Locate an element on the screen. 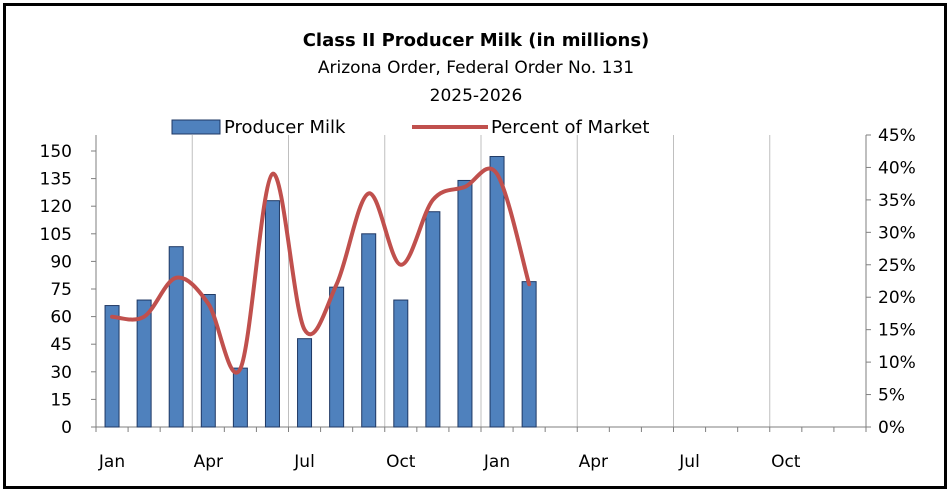 Image resolution: width=952 pixels, height=494 pixels. y-right-tick-label: 40% is located at coordinates (897, 168).